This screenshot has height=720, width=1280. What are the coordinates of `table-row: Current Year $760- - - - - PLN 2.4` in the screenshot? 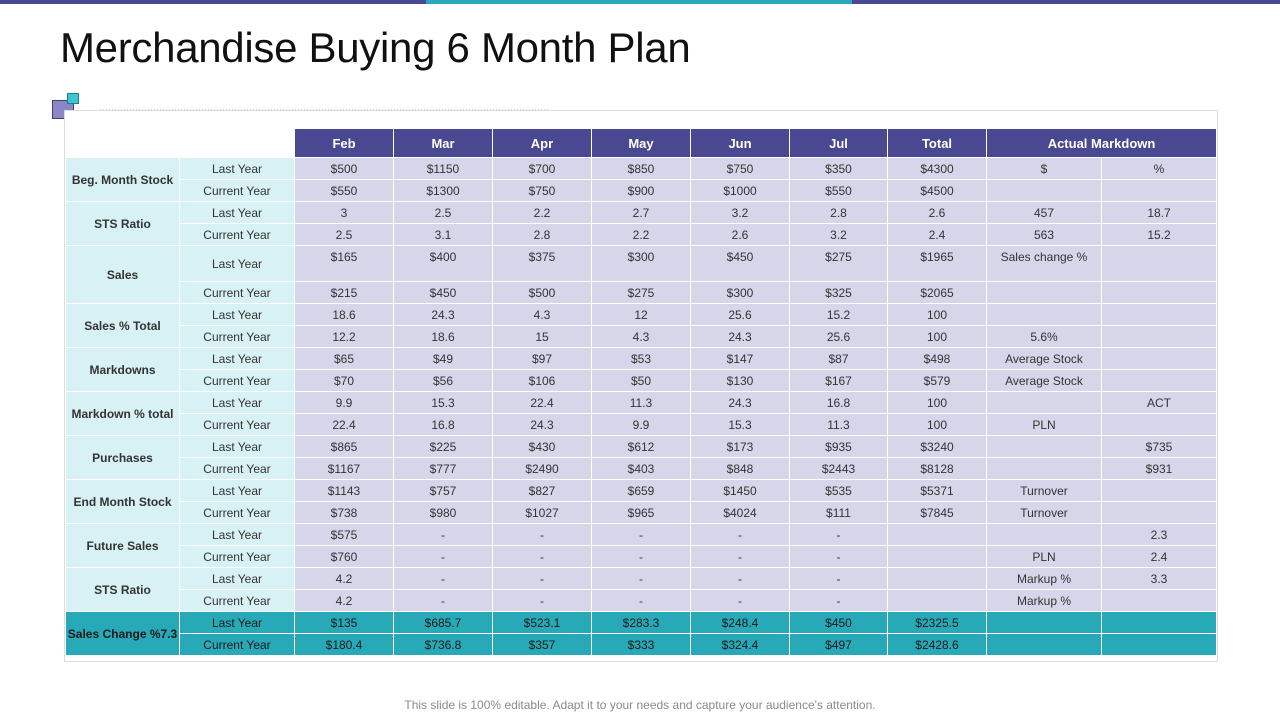 It's located at (641, 556).